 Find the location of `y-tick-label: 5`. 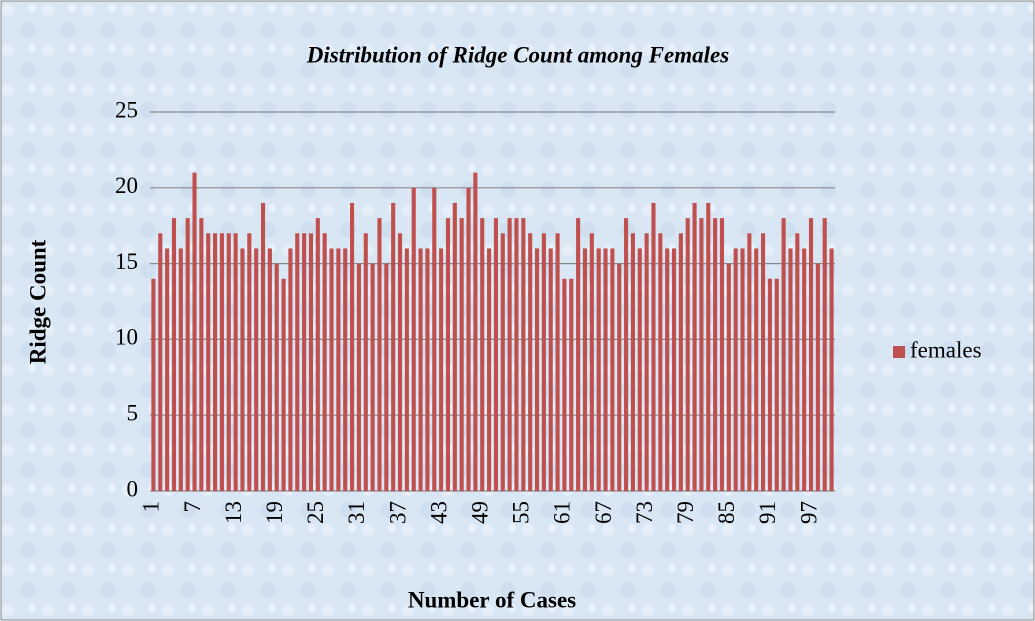

y-tick-label: 5 is located at coordinates (133, 412).